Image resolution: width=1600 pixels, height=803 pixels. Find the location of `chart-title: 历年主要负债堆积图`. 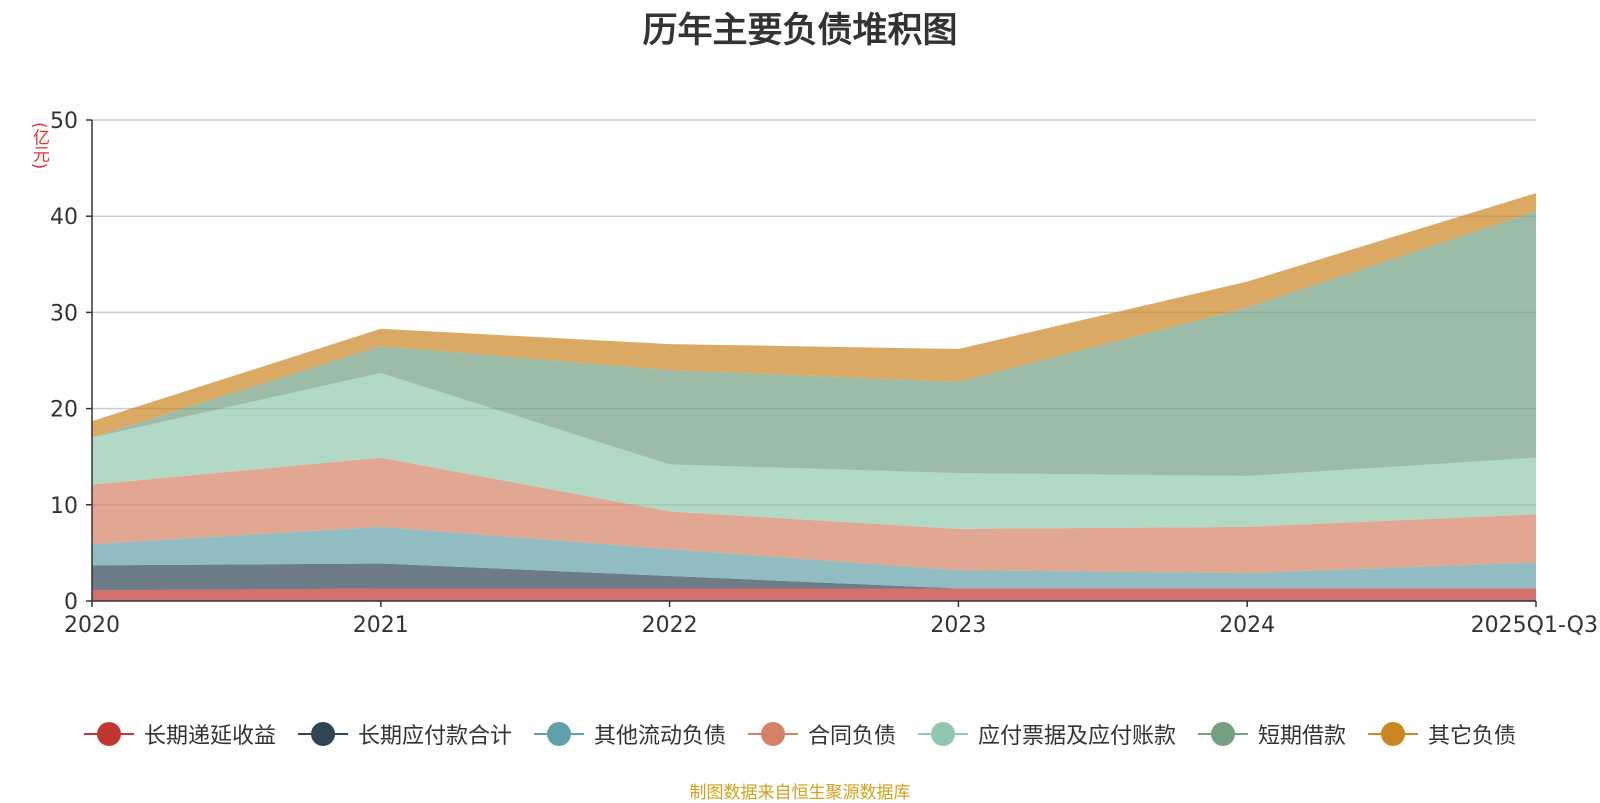

chart-title: 历年主要负债堆积图 is located at coordinates (800, 31).